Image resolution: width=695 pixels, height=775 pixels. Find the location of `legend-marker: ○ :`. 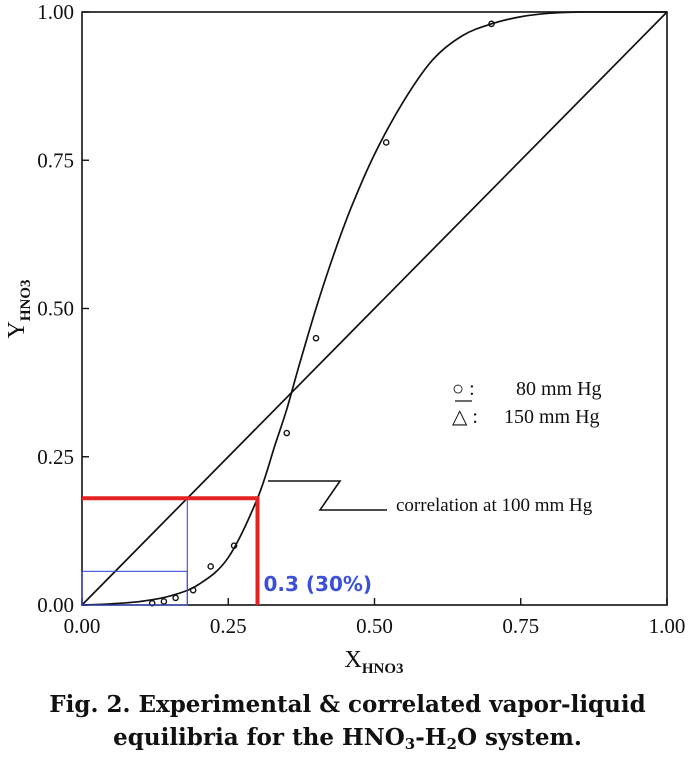

legend-marker: ○ : is located at coordinates (463, 389).